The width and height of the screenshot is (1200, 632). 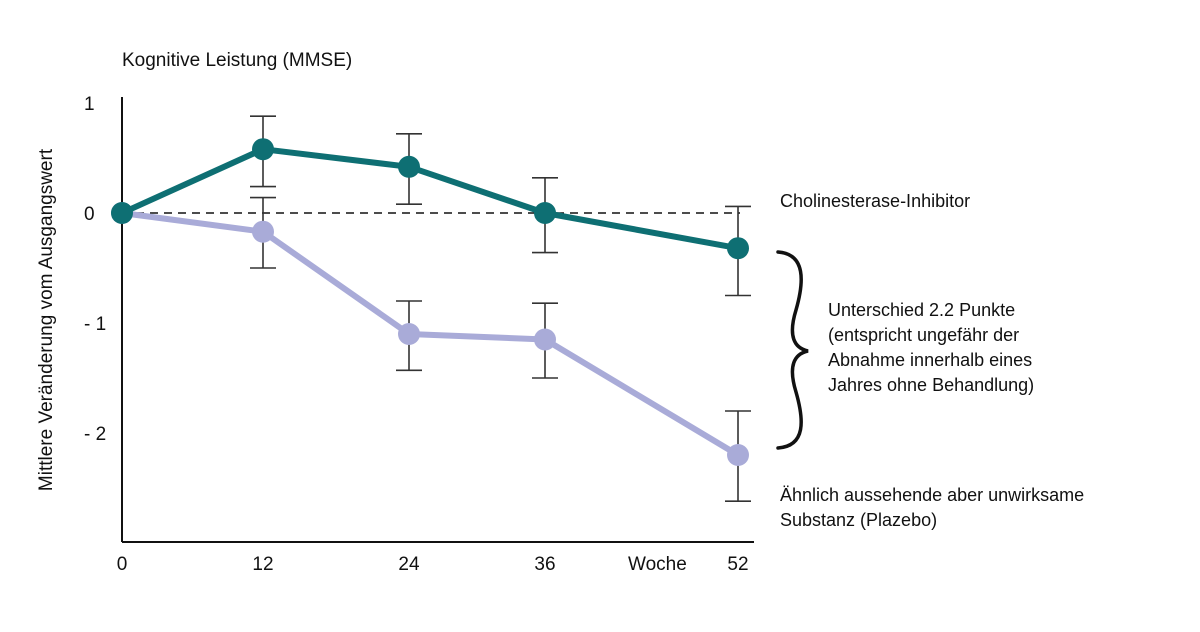 What do you see at coordinates (237, 60) in the screenshot?
I see `chart-title: Kognitive Leistung (MMSE)` at bounding box center [237, 60].